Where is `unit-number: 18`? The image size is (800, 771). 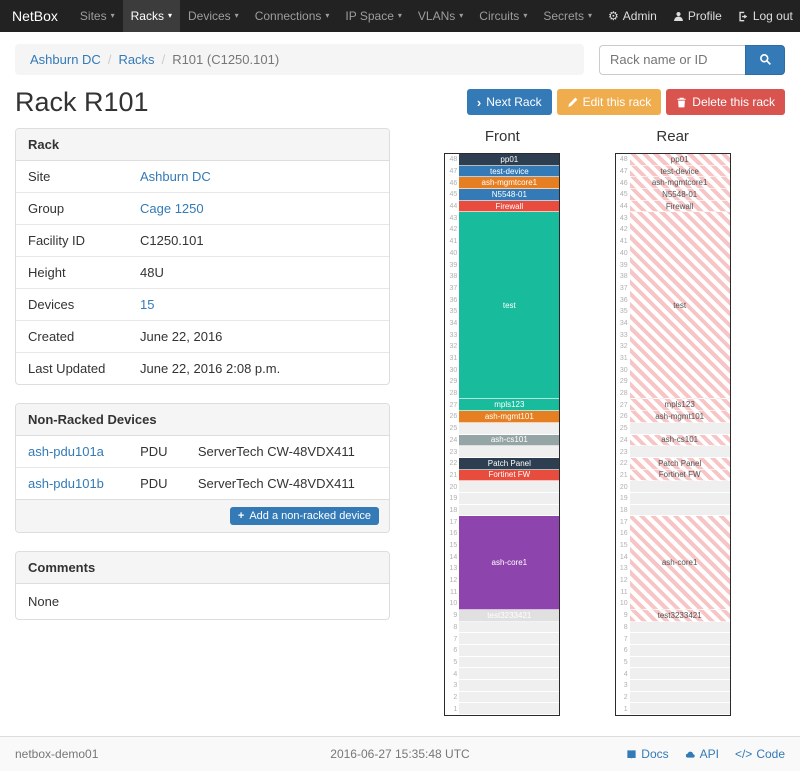 unit-number: 18 is located at coordinates (623, 510).